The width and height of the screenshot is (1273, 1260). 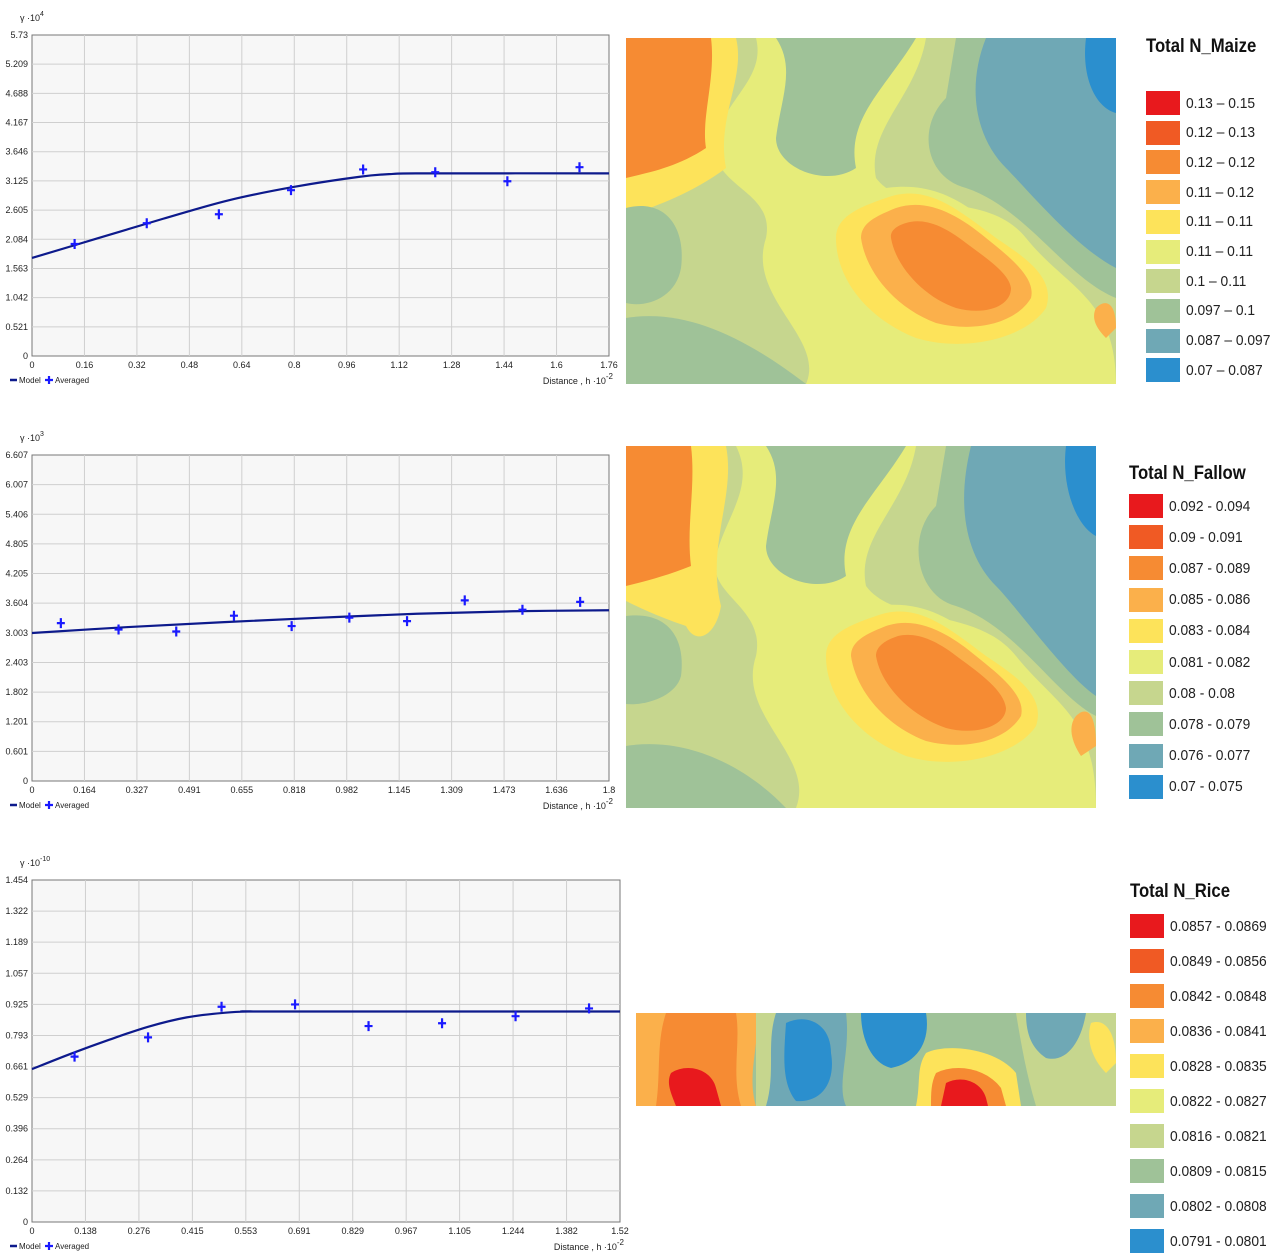 What do you see at coordinates (16, 662) in the screenshot?
I see `y-tick-label: 2.403` at bounding box center [16, 662].